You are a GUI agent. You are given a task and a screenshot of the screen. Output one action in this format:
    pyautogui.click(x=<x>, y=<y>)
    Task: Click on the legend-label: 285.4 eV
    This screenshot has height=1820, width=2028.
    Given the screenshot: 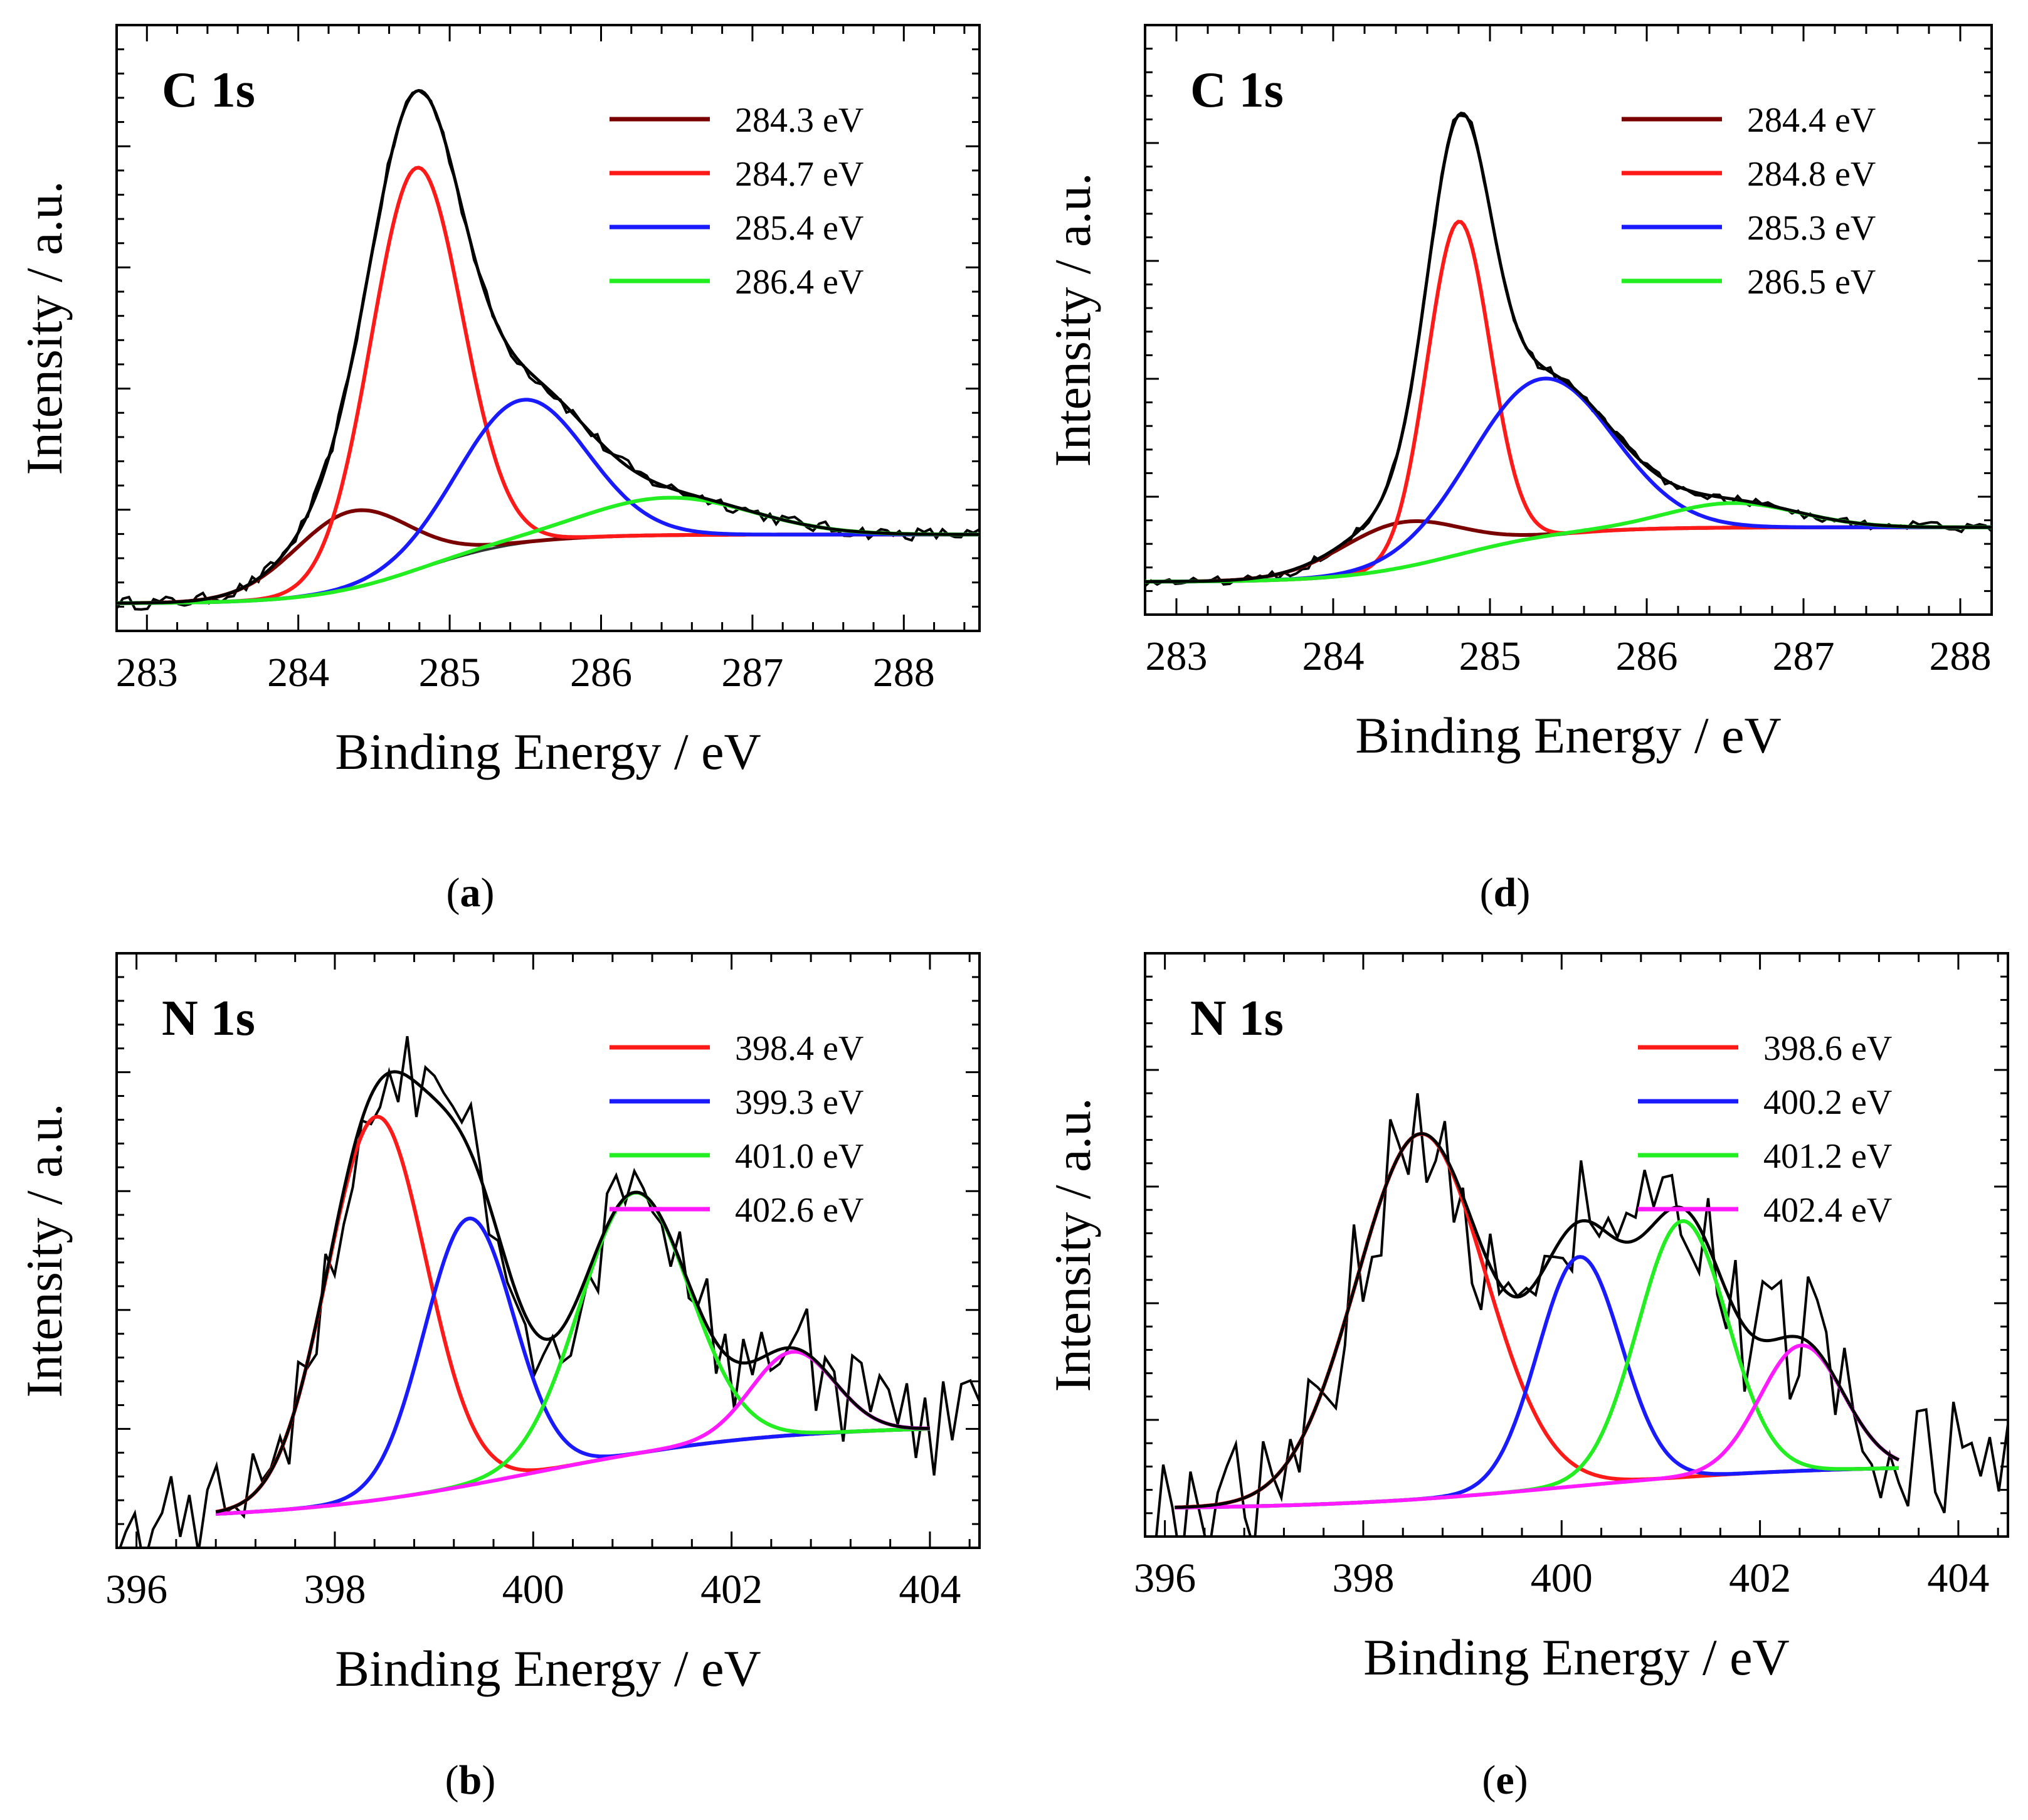 What is the action you would take?
    pyautogui.click(x=799, y=229)
    